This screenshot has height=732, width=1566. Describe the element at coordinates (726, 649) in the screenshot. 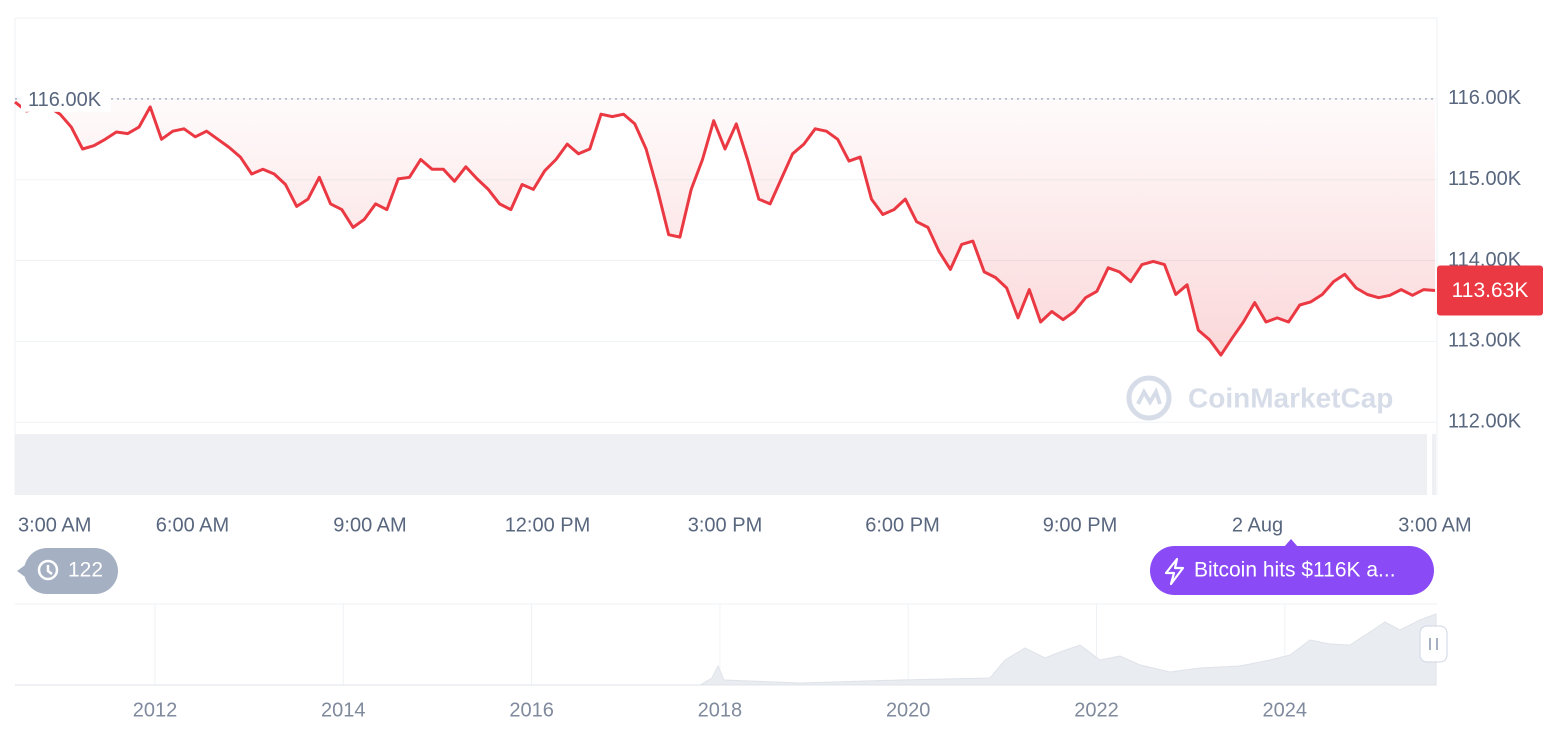

I see `navigator-area` at that location.